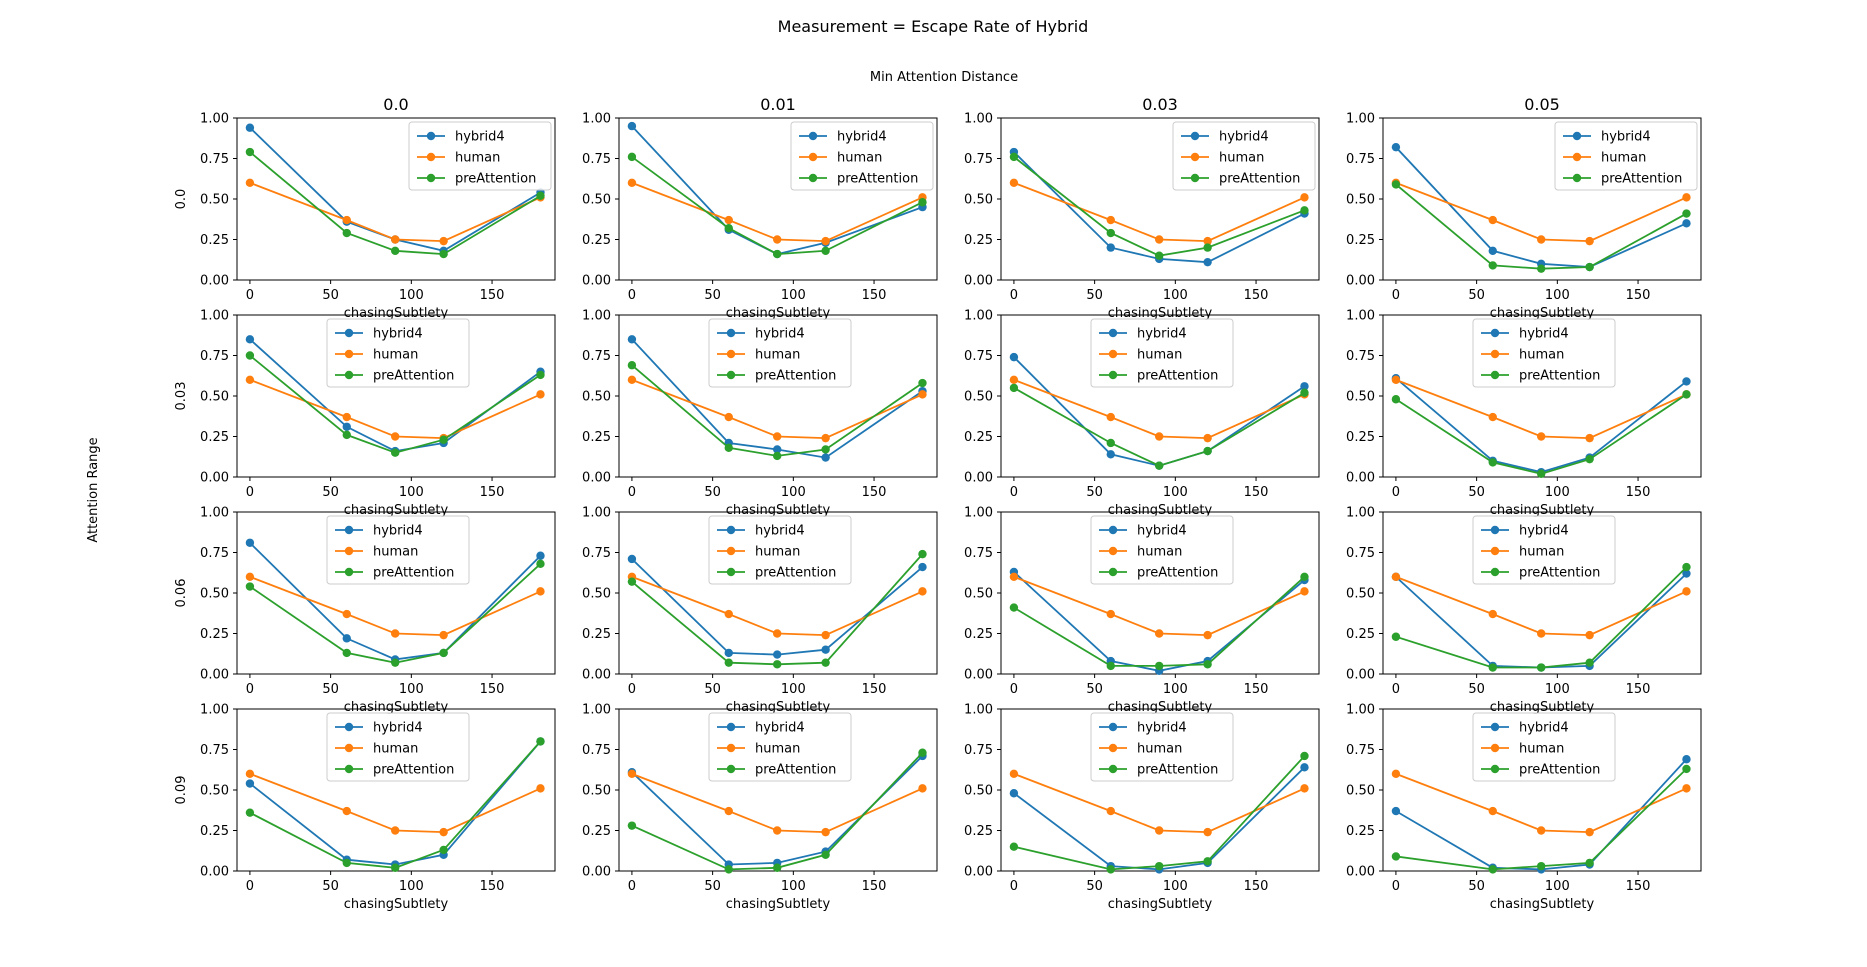 This screenshot has width=1867, height=967. What do you see at coordinates (1541, 212) in the screenshot?
I see `series-line-human` at bounding box center [1541, 212].